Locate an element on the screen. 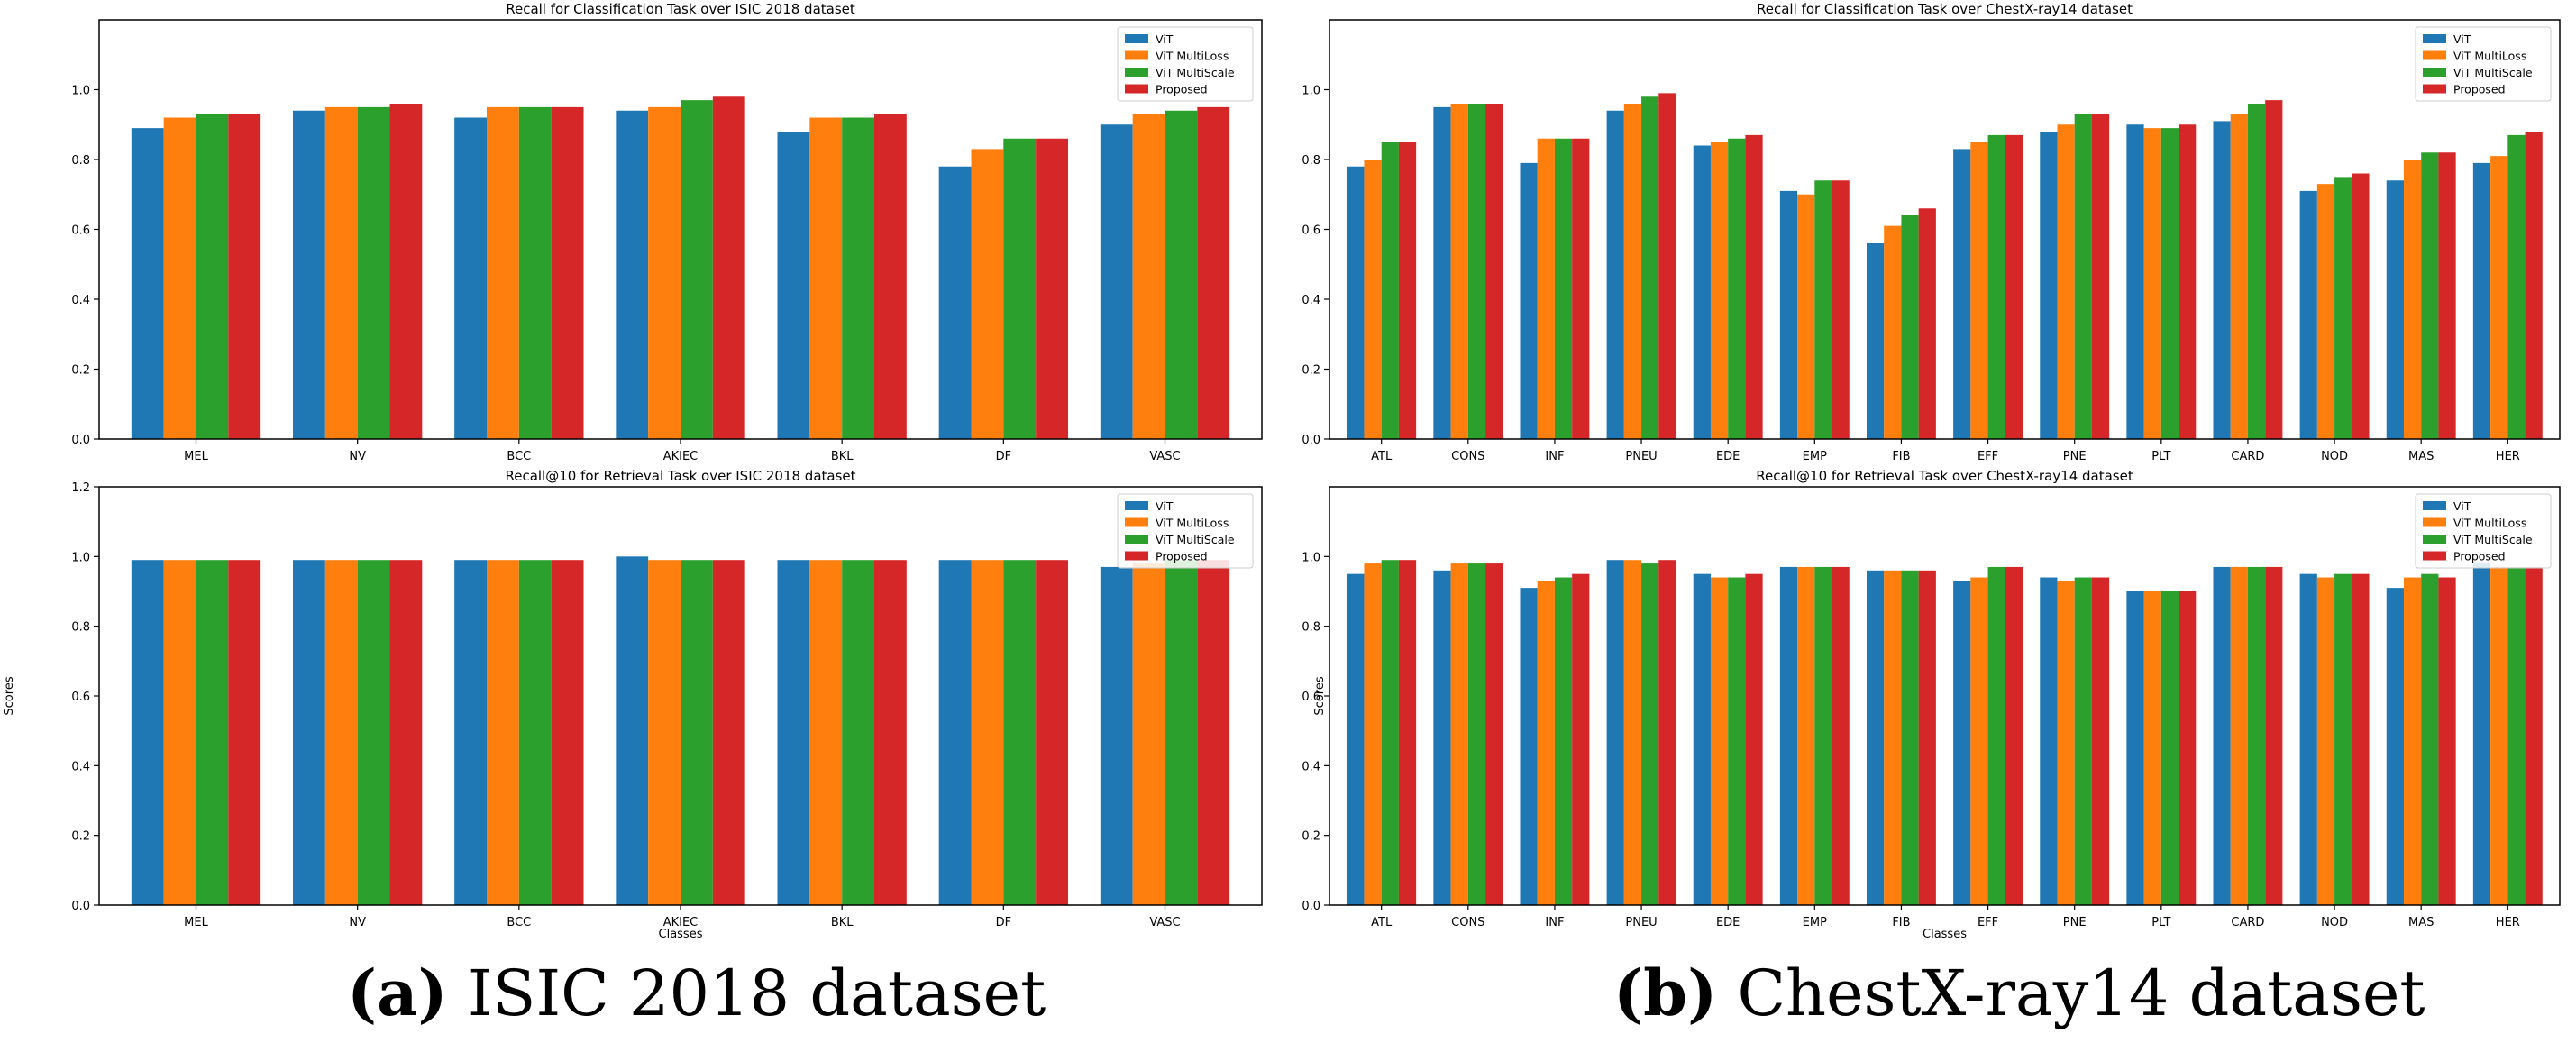 The image size is (2576, 1043). x-tick-label-akiec: AKIEC is located at coordinates (681, 923).